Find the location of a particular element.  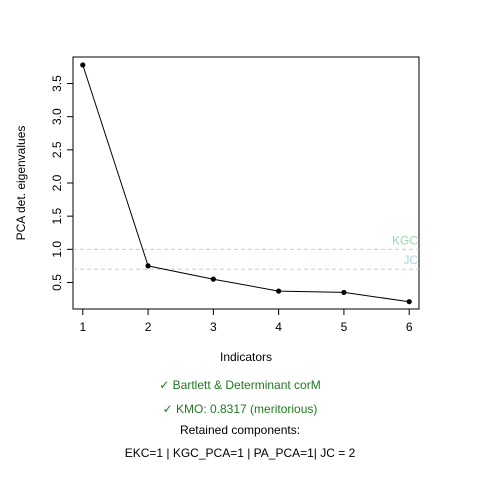

y-tick-label: 3.0 is located at coordinates (57, 116).